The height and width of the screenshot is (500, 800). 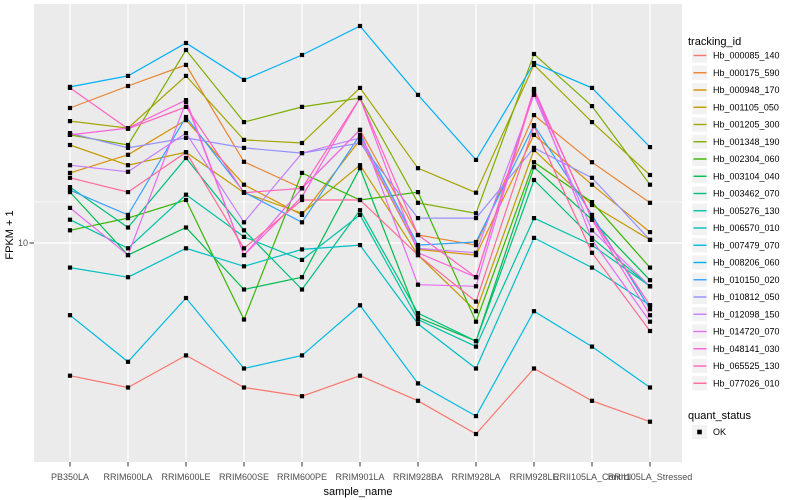 I want to click on legend-entry-label: Hb_001205_300, so click(x=746, y=125).